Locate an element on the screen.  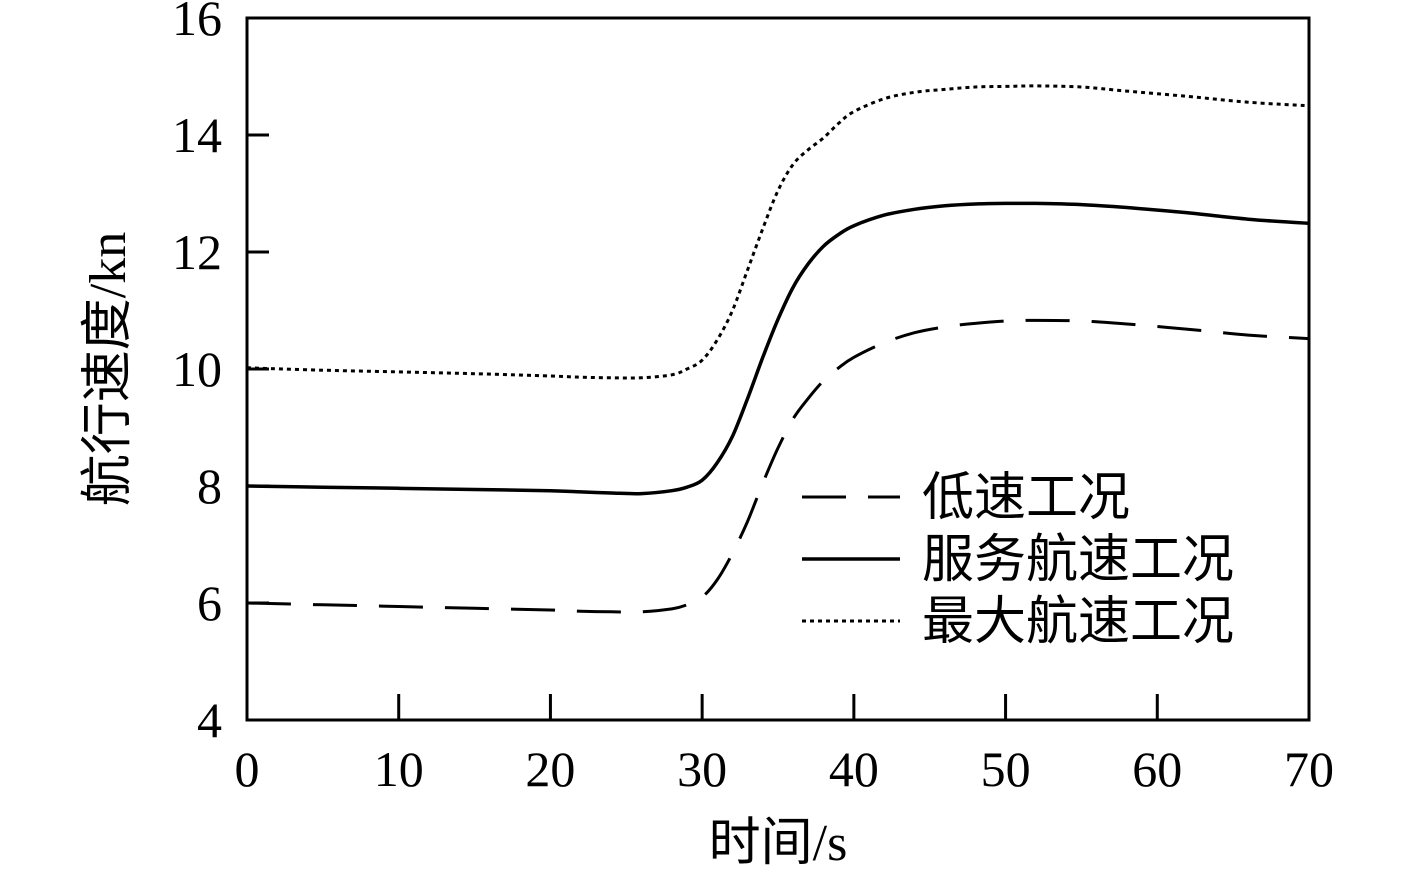
y-tick-label: 12 is located at coordinates (197, 252).